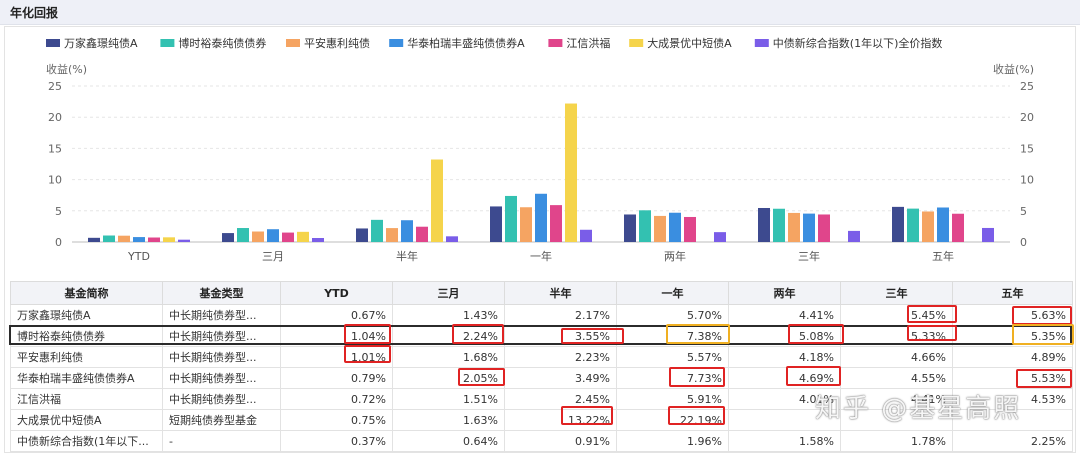 Image resolution: width=1080 pixels, height=453 pixels. I want to click on x-tick-label: YTD, so click(138, 256).